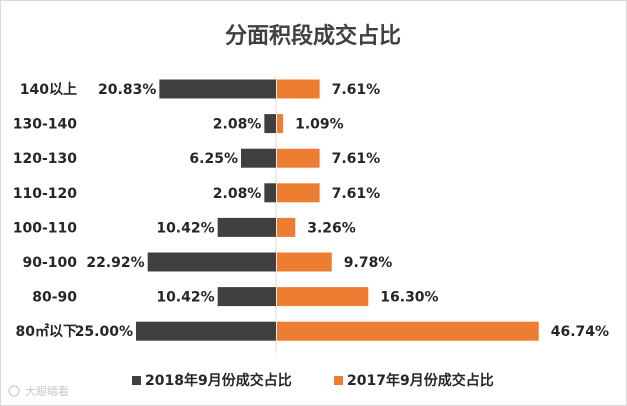 The width and height of the screenshot is (627, 406). Describe the element at coordinates (54, 298) in the screenshot. I see `category-label: 80-90` at that location.